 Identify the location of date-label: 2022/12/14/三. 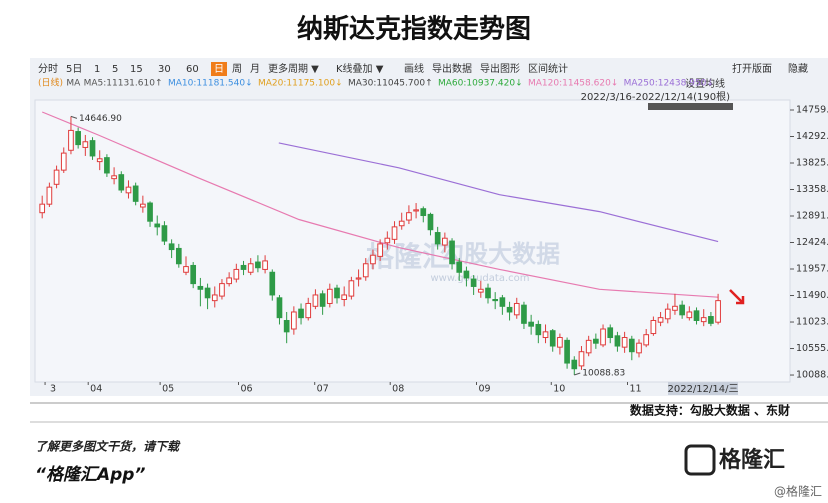
(702, 389).